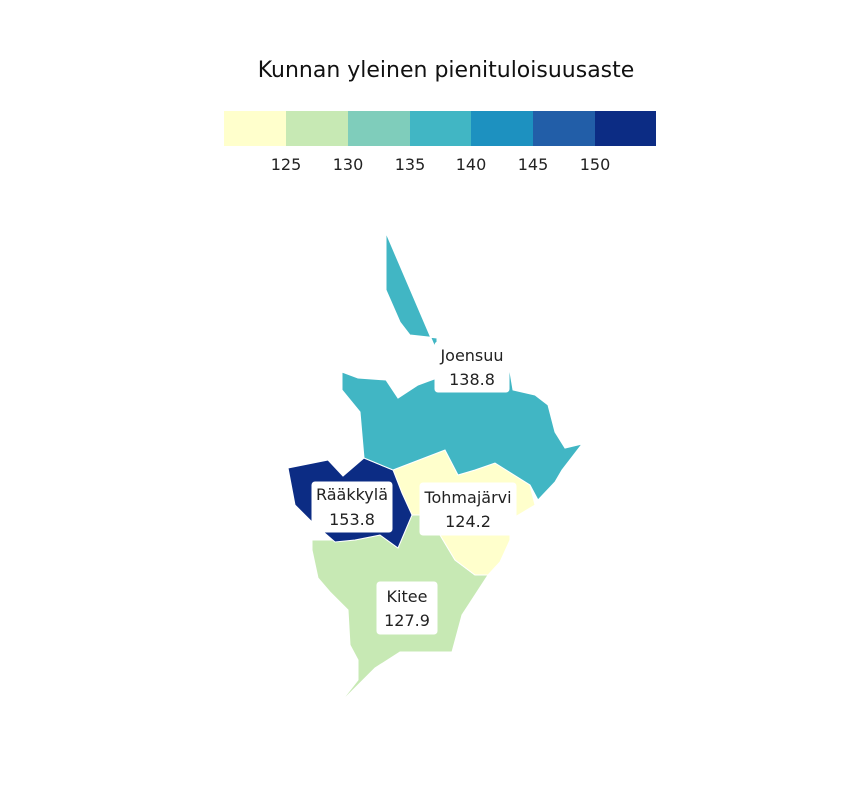 The width and height of the screenshot is (864, 792). Describe the element at coordinates (407, 620) in the screenshot. I see `label-value-kitee: 127.9` at that location.